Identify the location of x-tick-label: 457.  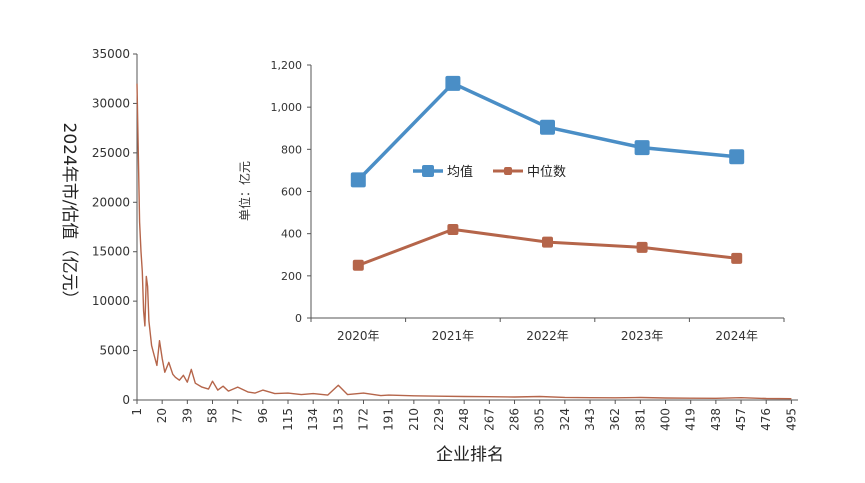
(741, 419).